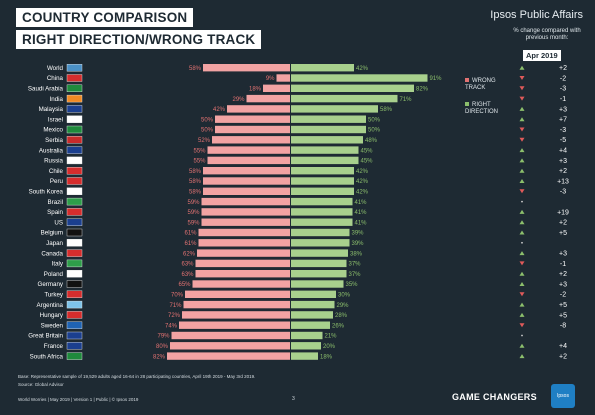  Describe the element at coordinates (326, 357) in the screenshot. I see `data-label-right: 18%` at that location.